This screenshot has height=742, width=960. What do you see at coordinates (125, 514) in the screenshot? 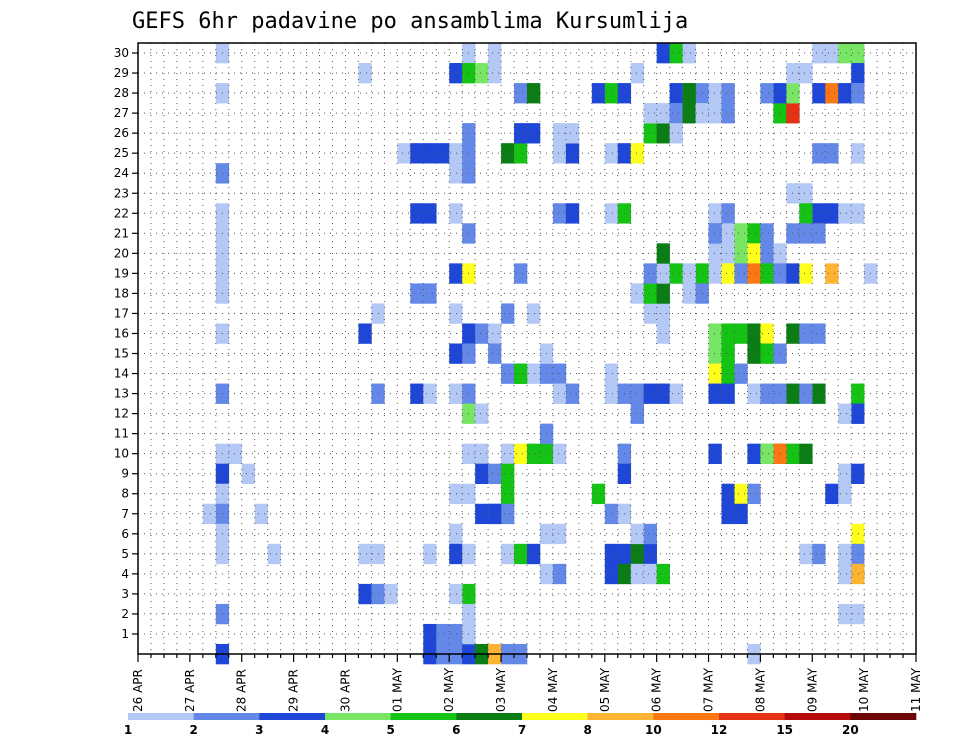
I see `y-tick-label: 7` at bounding box center [125, 514].